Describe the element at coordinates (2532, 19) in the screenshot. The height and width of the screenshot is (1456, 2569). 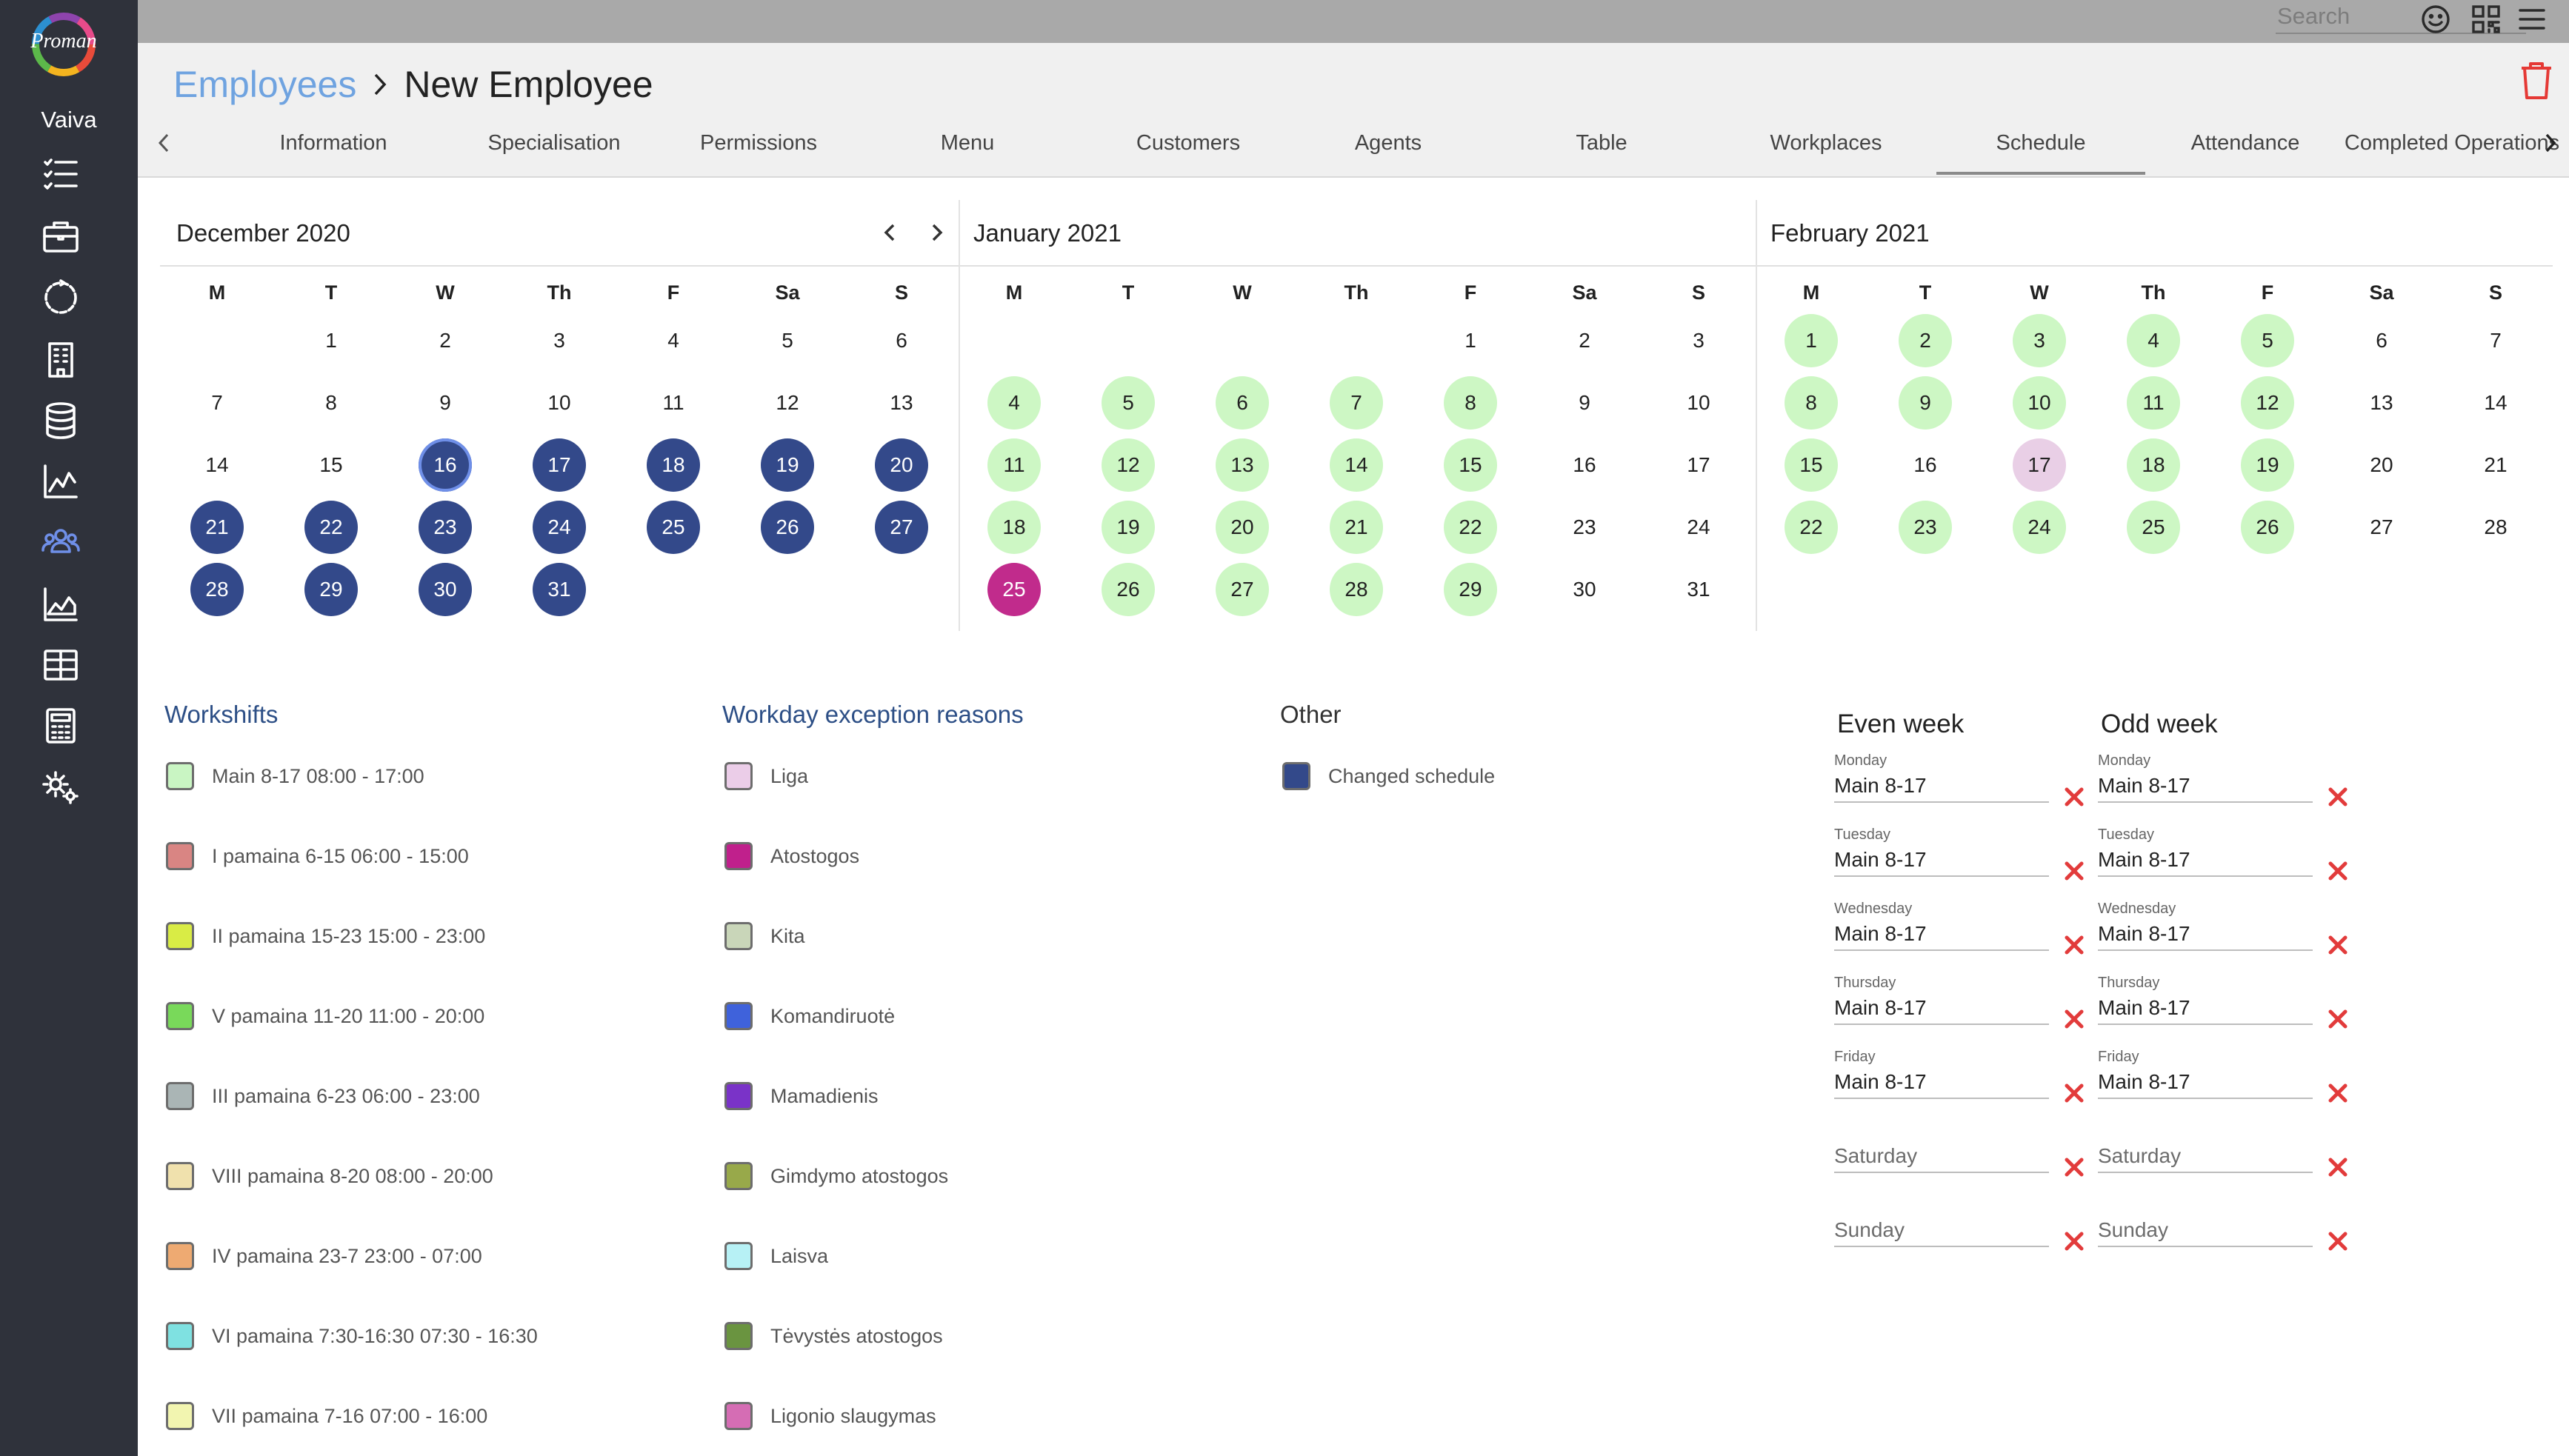
I see `menu-icon` at that location.